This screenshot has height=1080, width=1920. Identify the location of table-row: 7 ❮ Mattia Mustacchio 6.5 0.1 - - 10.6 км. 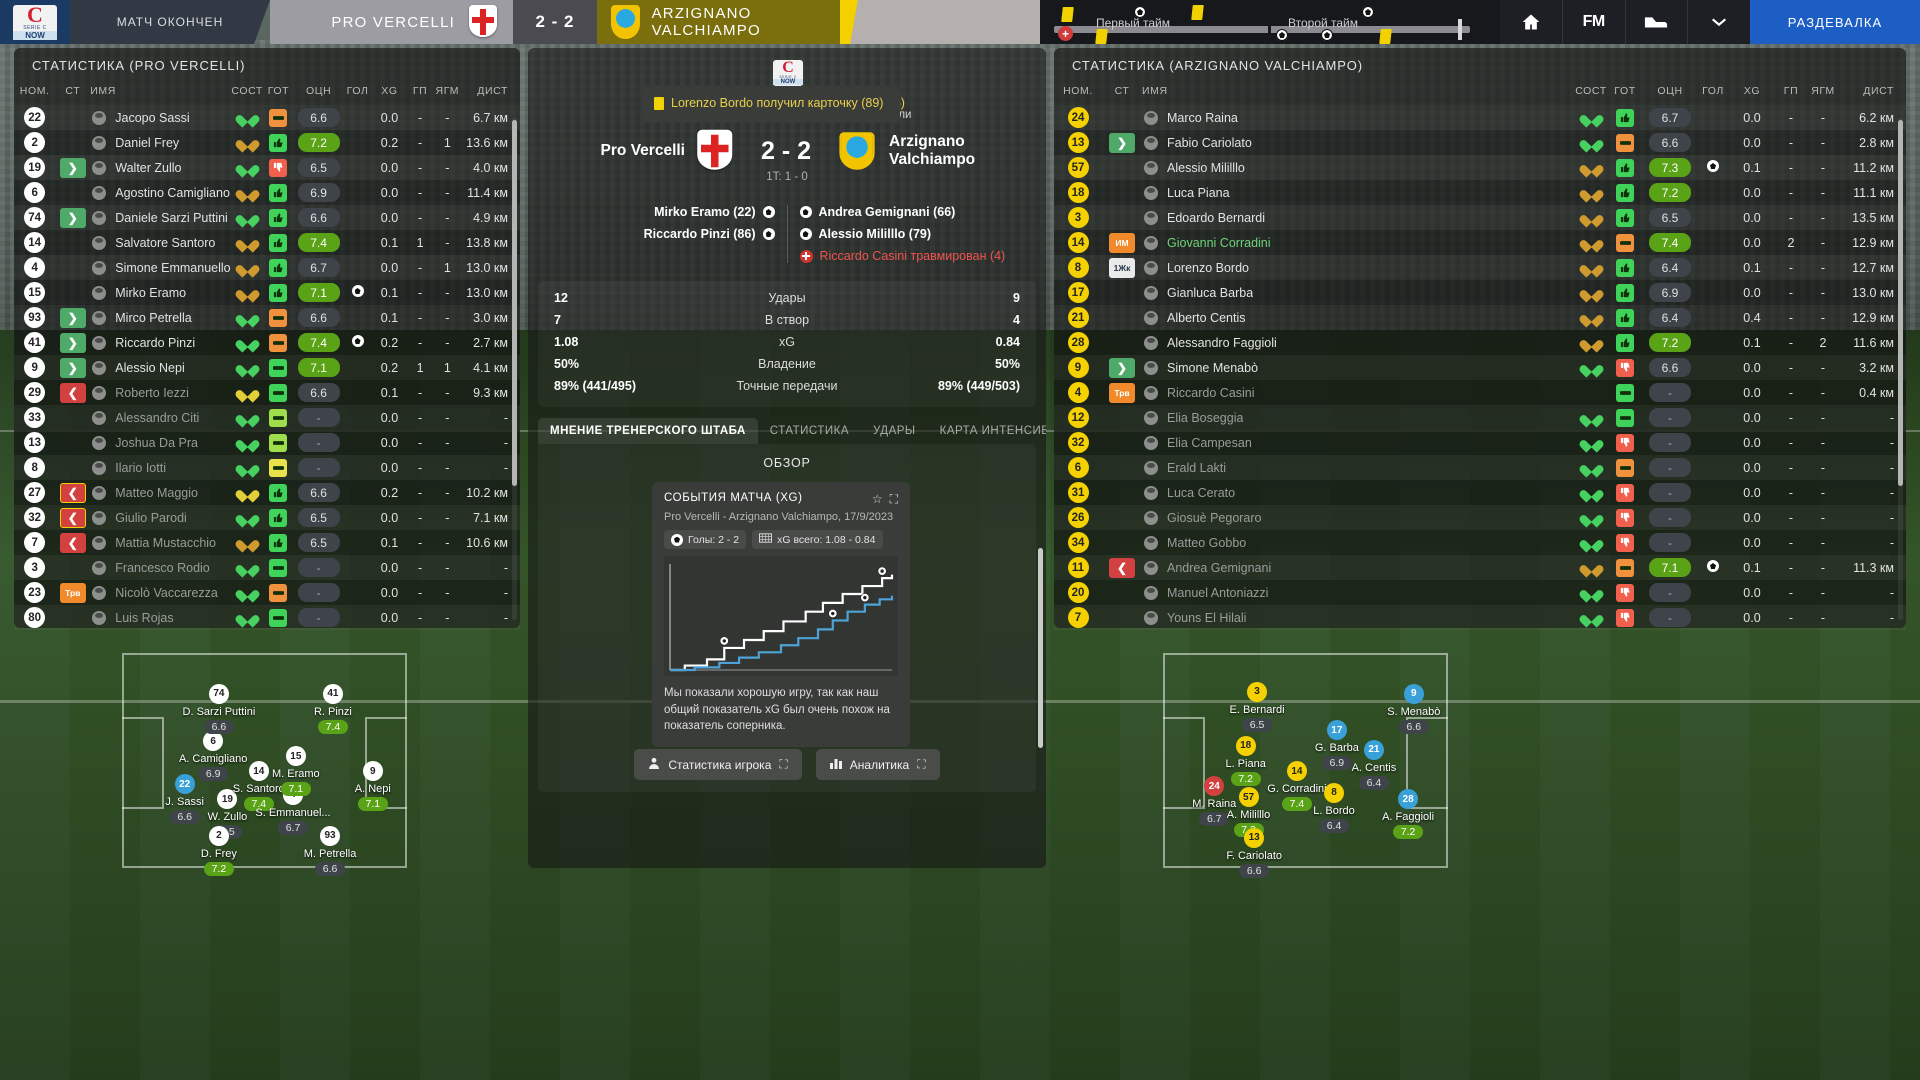
(267, 542).